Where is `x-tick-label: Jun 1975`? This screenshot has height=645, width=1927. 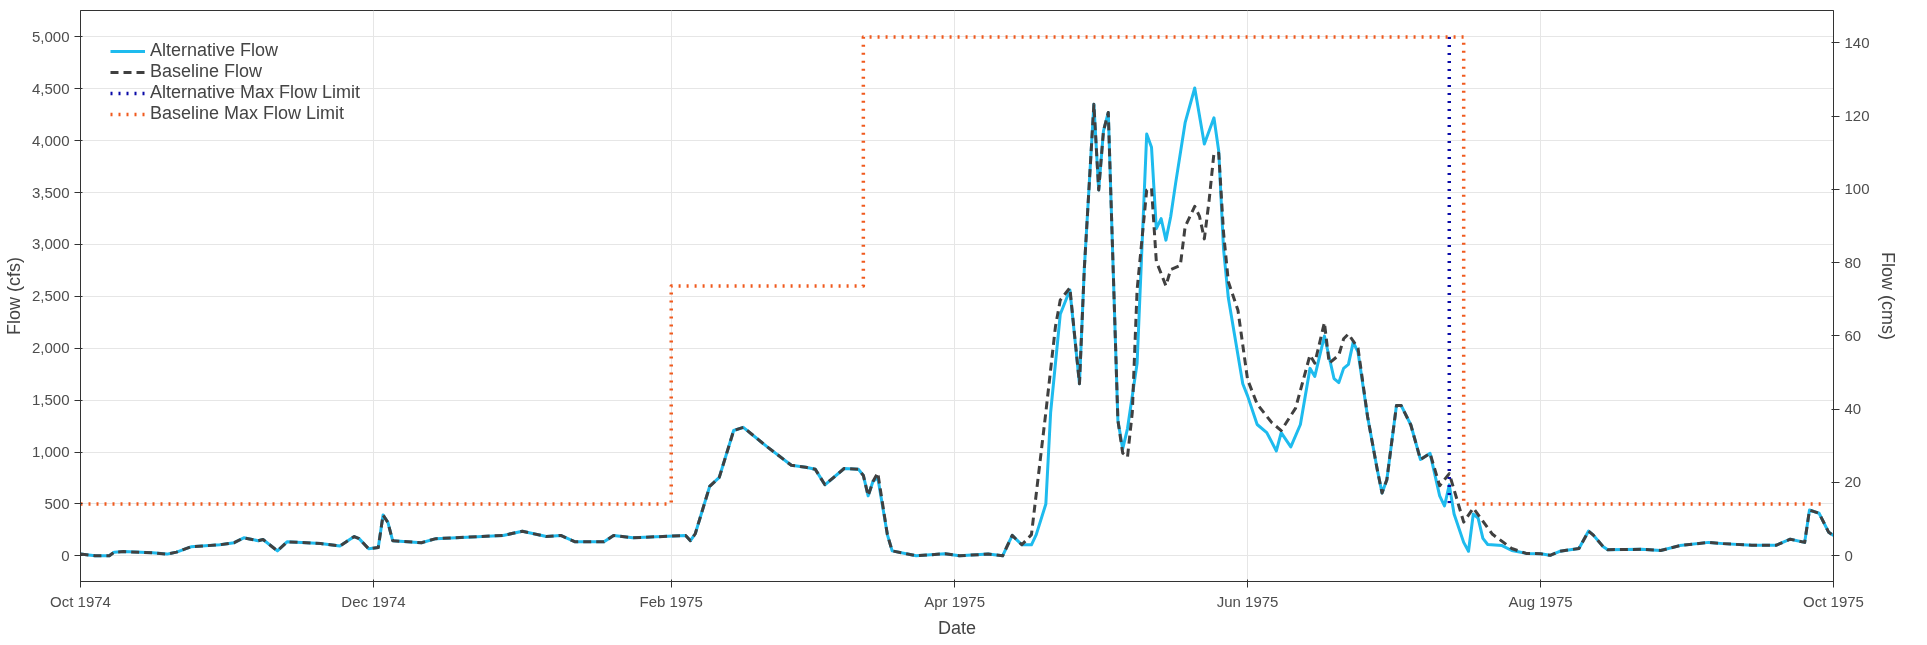 x-tick-label: Jun 1975 is located at coordinates (1247, 601).